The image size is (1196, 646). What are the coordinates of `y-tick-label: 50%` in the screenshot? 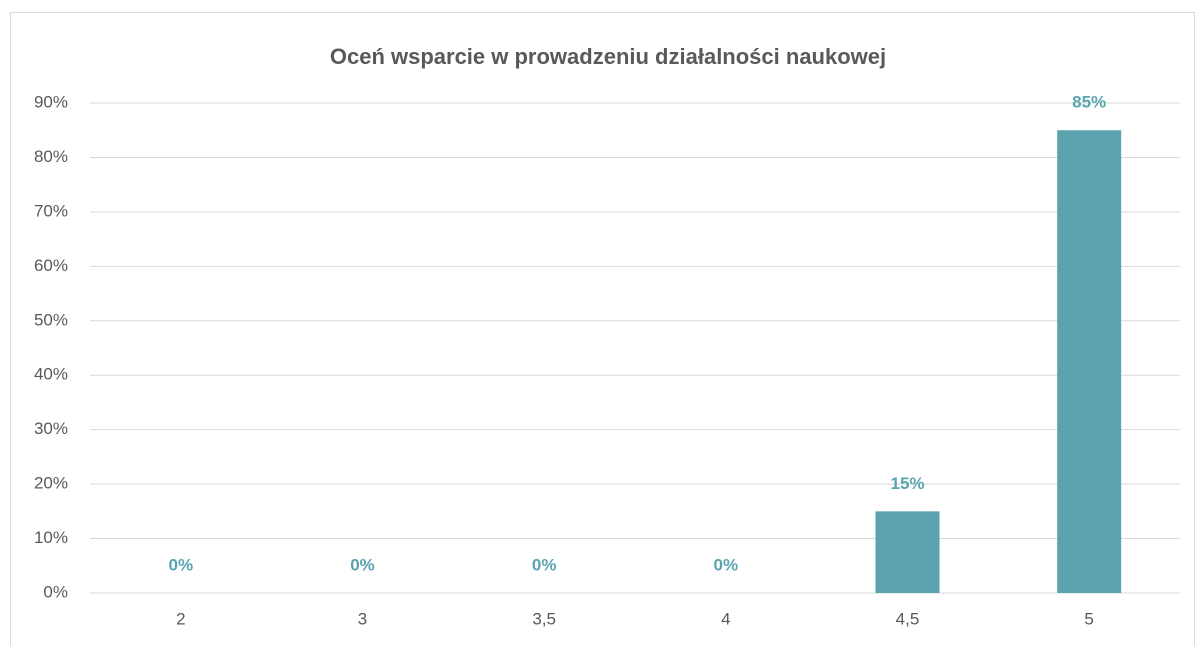 It's located at (51, 319).